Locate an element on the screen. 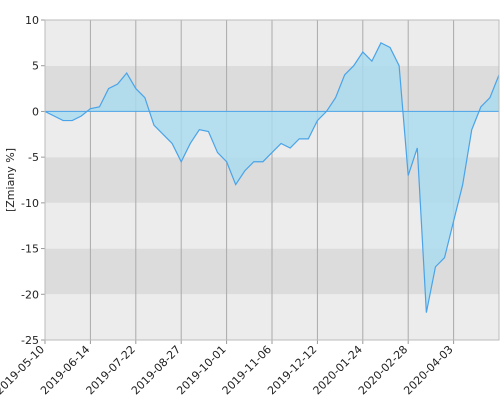 This screenshot has width=500, height=404. y-tick-label: -25 is located at coordinates (30, 340).